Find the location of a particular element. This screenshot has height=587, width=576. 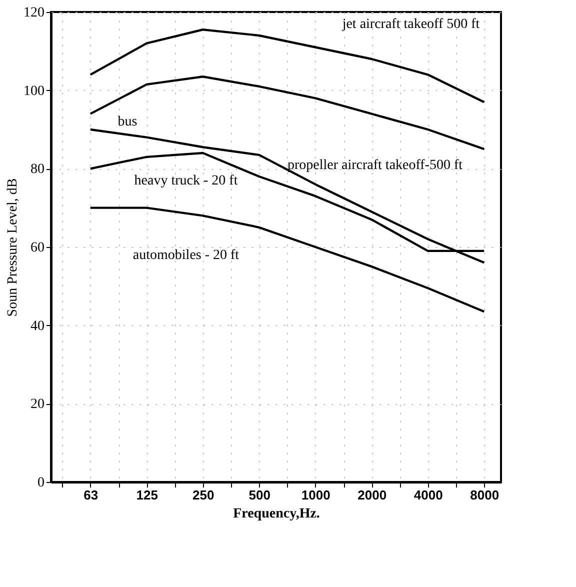

annotation: bus is located at coordinates (128, 122).